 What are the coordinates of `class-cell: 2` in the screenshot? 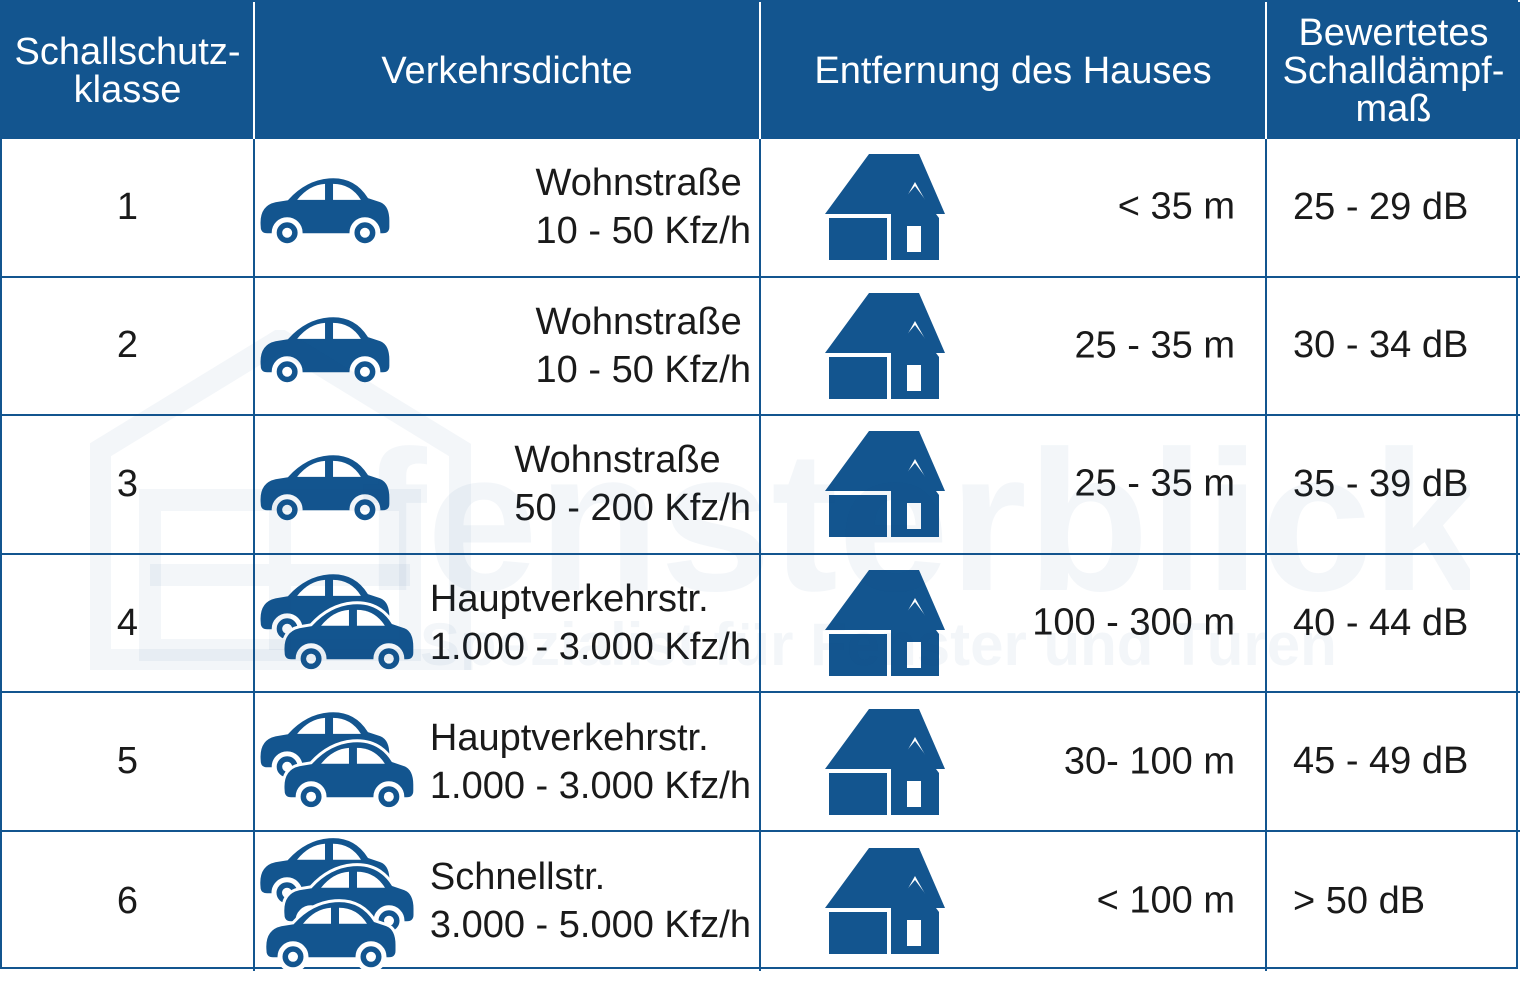 It's located at (128, 347).